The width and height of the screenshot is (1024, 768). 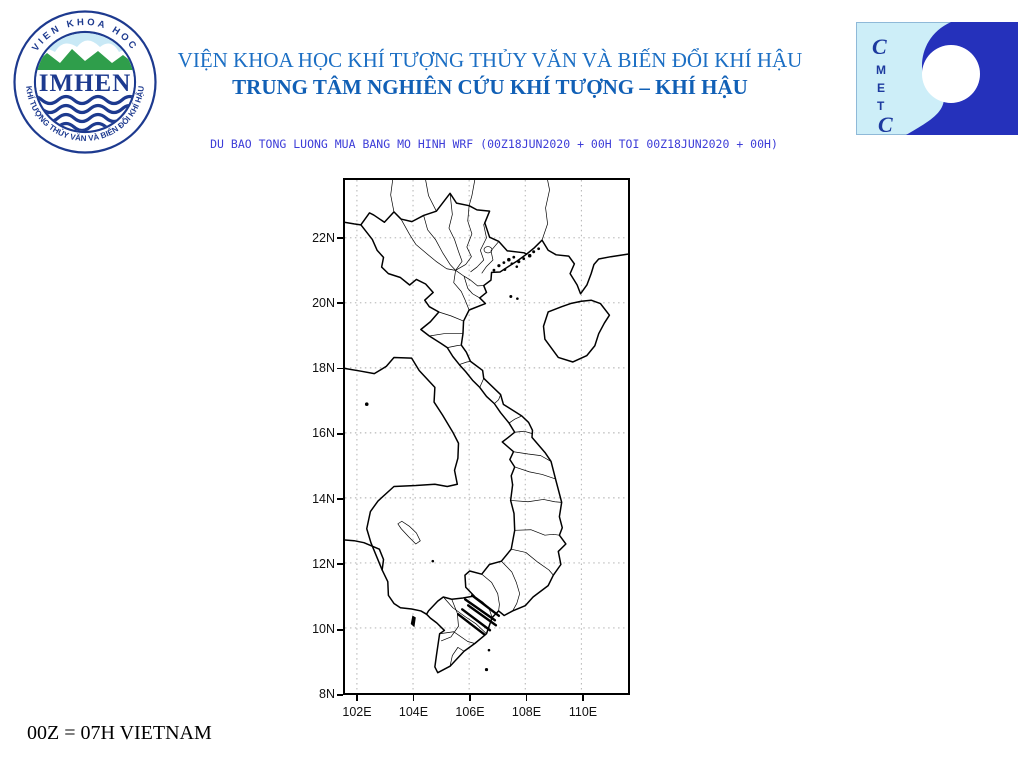 What do you see at coordinates (951, 74) in the screenshot?
I see `metc-white-swoosh` at bounding box center [951, 74].